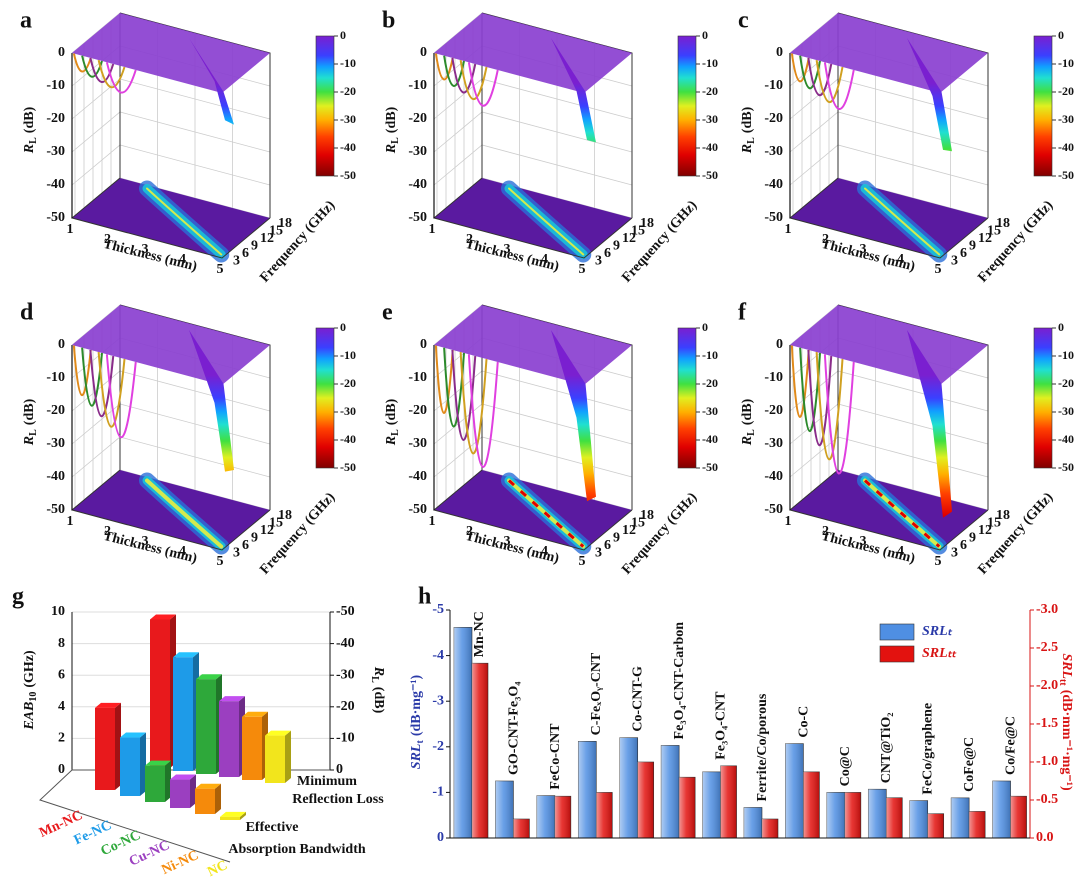 This screenshot has width=1080, height=882. What do you see at coordinates (1047, 685) in the screenshot?
I see `y2-tick-label: -2.0` at bounding box center [1047, 685].